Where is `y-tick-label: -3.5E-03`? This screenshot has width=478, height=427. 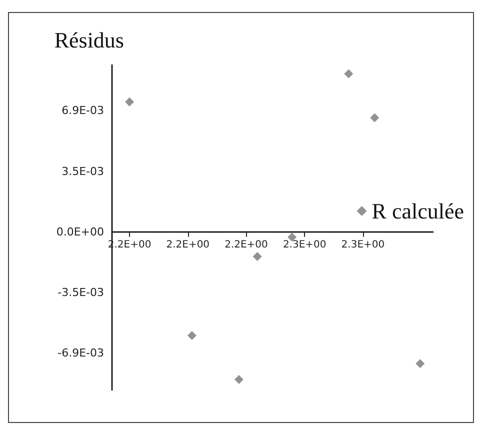 y-tick-label: -3.5E-03 is located at coordinates (81, 292).